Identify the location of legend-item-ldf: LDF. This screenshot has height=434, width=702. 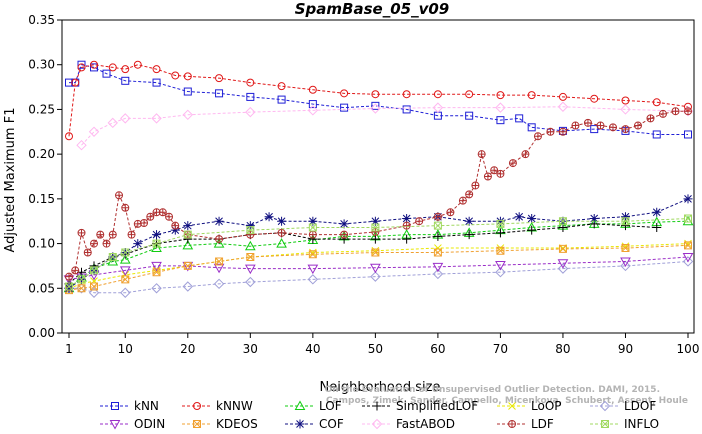
(525, 424).